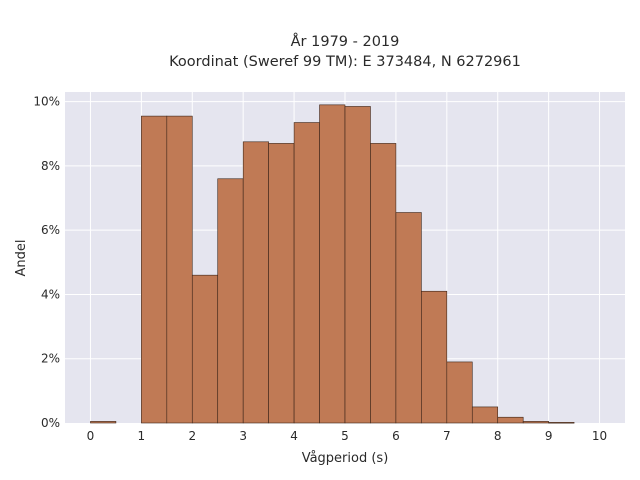  Describe the element at coordinates (294, 436) in the screenshot. I see `x-tick-label-4: 4` at that location.